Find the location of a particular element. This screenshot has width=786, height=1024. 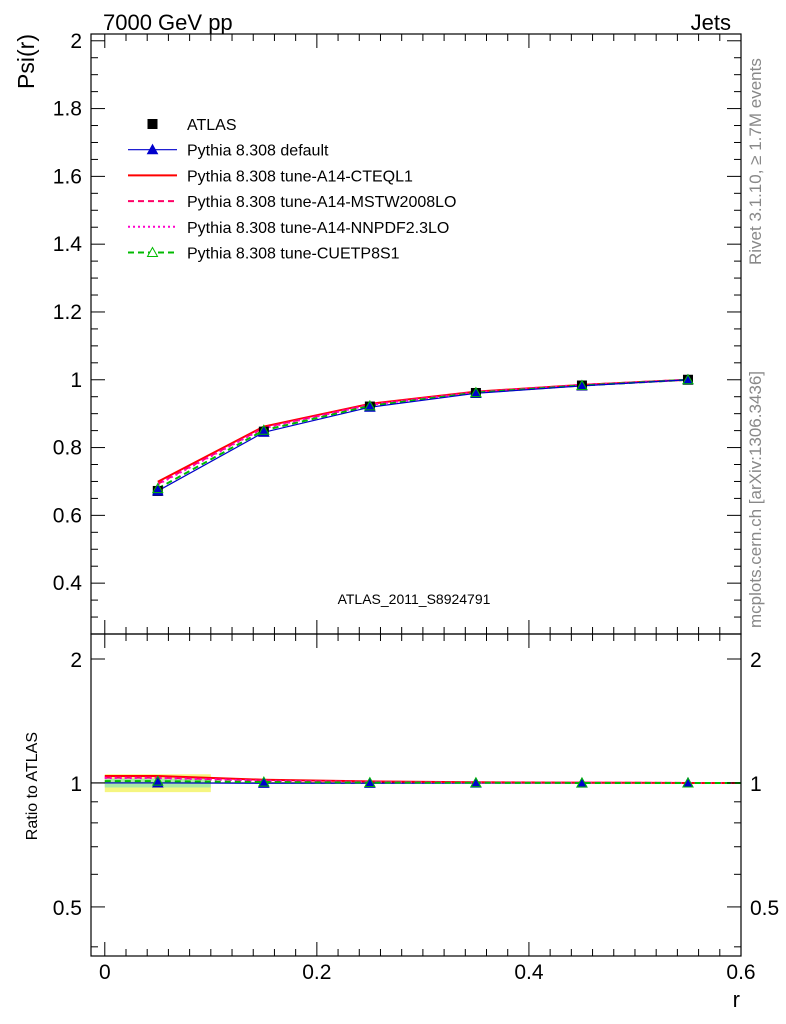

ratio-y-tick-label: 1 is located at coordinates (76, 784).